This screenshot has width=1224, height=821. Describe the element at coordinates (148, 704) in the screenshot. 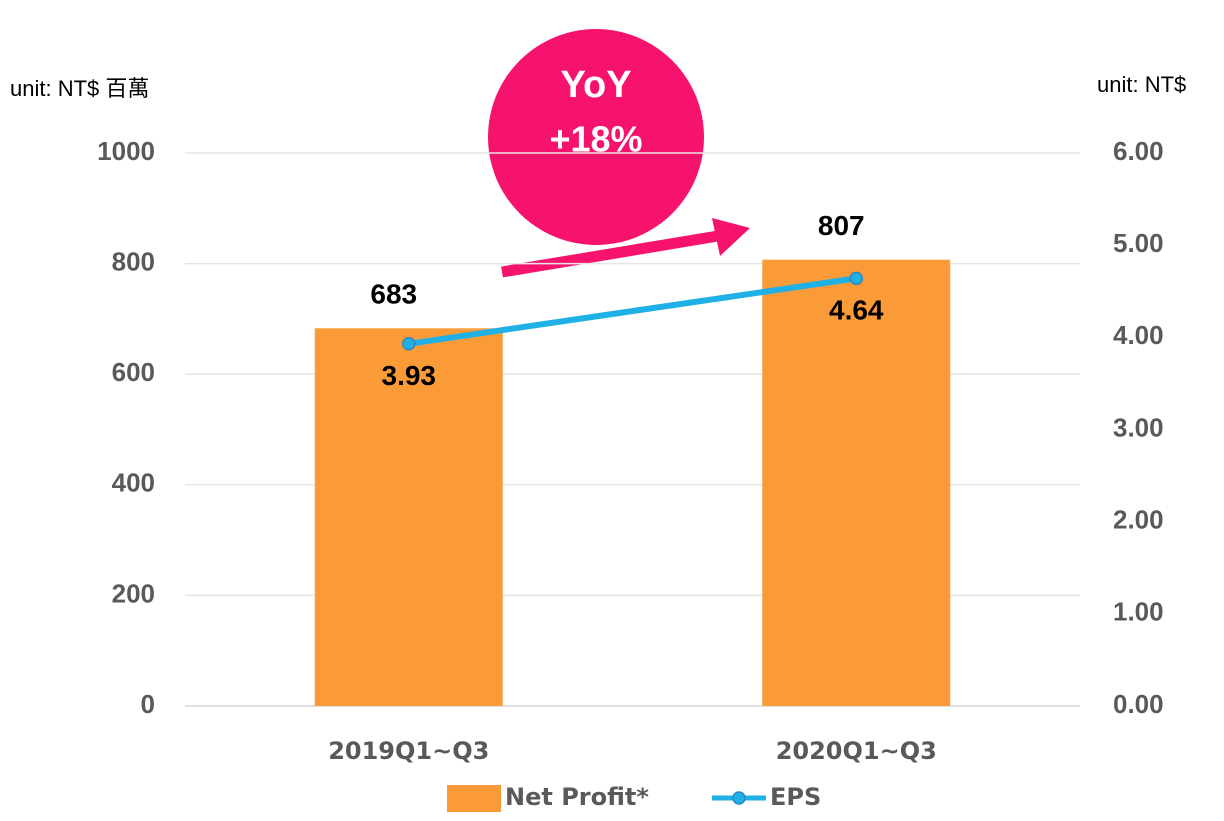

I see `y-tick-label: 0` at that location.